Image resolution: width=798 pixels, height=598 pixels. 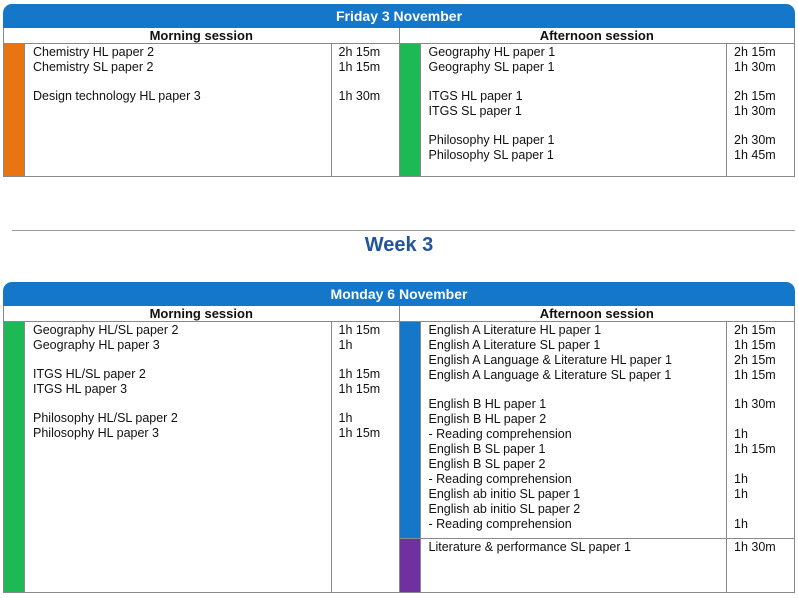 I want to click on exam-row: English A Literature SL paper 1 1h 15m, so click(x=608, y=345).